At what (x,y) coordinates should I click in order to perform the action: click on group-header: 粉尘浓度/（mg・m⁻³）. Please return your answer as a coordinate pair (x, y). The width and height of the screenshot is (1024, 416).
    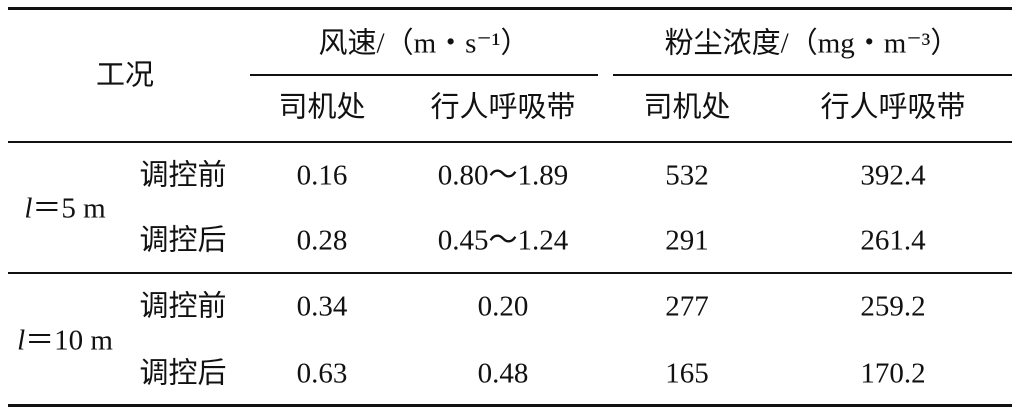
    Looking at the image, I should click on (812, 43).